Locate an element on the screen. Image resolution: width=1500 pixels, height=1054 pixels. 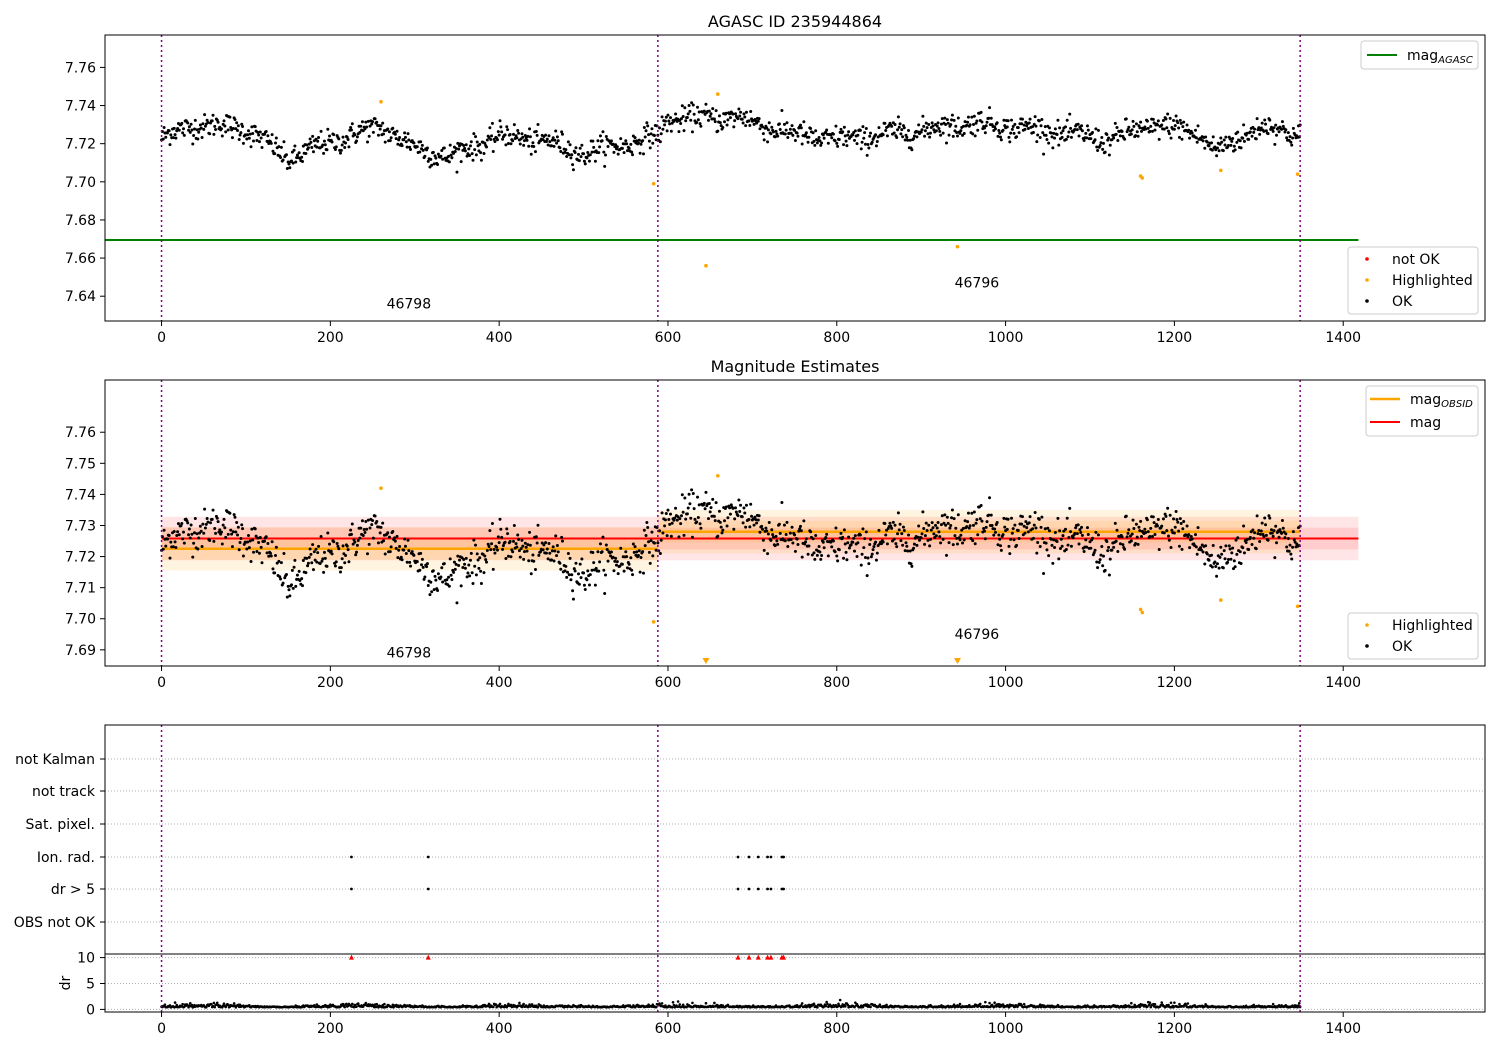
x-tick-label: 0 is located at coordinates (161, 338).